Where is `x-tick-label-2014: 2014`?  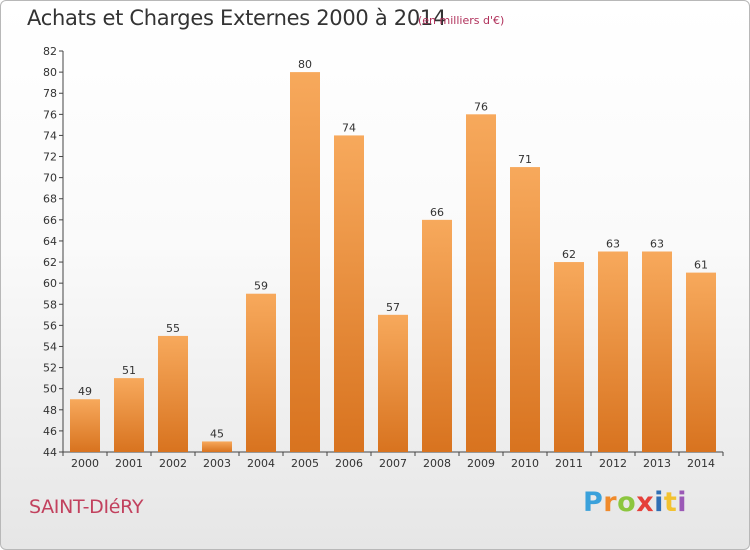 x-tick-label-2014: 2014 is located at coordinates (701, 463).